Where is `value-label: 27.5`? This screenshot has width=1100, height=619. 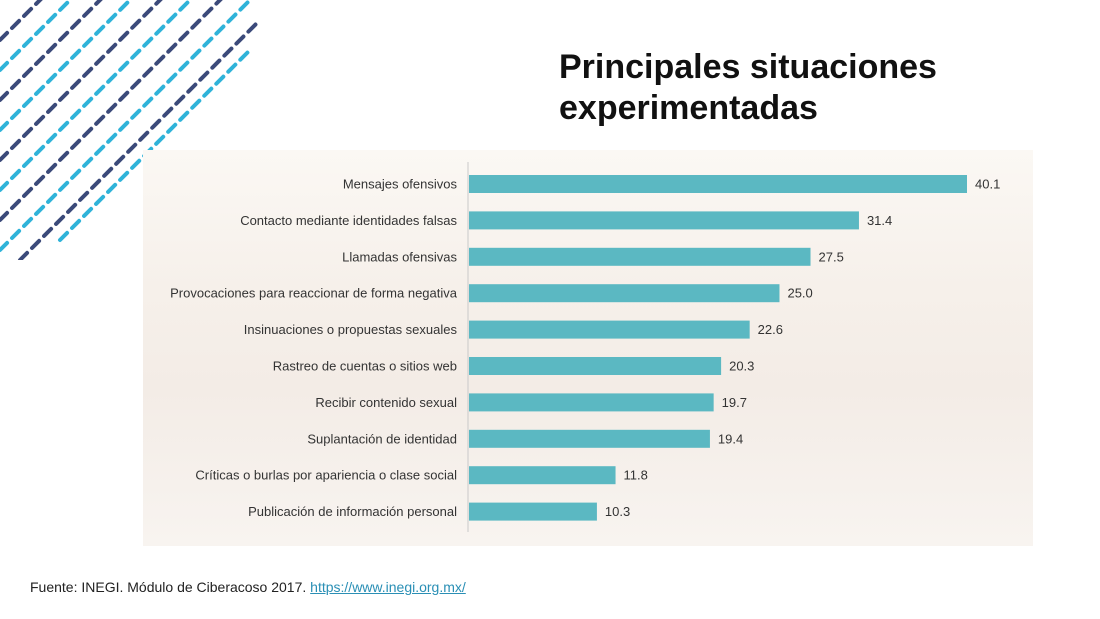
value-label: 27.5 is located at coordinates (831, 256).